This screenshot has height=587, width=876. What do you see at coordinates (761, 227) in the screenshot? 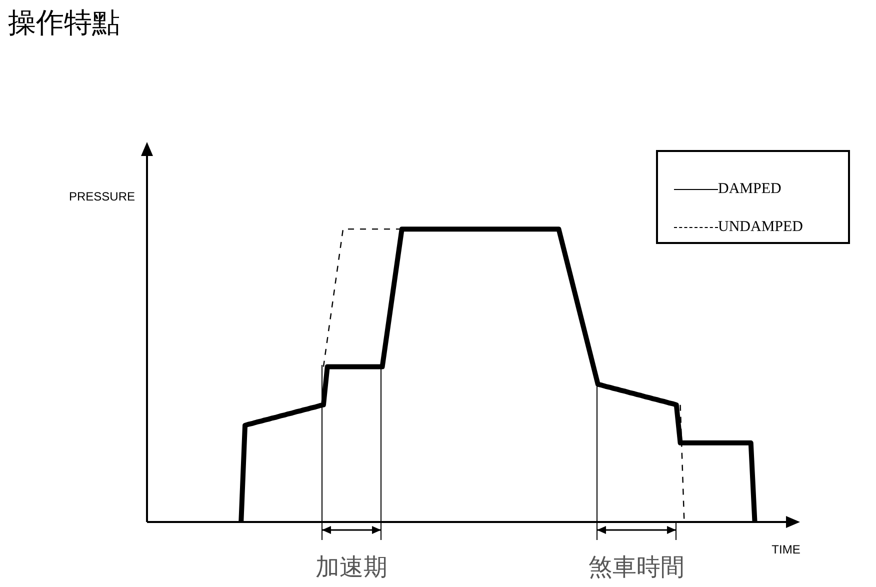
I see `legend-label: UNDAMPED` at bounding box center [761, 227].